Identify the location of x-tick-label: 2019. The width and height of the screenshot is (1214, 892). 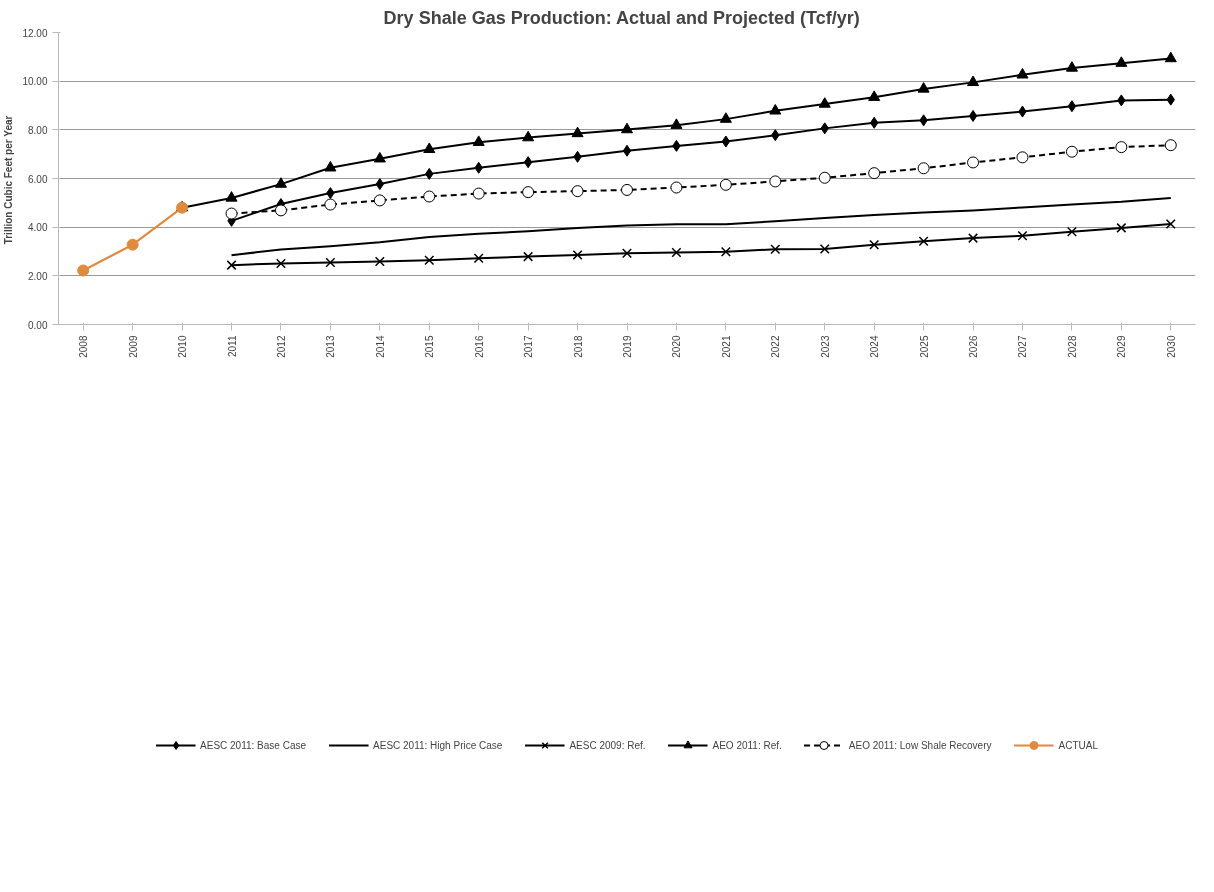
(627, 346).